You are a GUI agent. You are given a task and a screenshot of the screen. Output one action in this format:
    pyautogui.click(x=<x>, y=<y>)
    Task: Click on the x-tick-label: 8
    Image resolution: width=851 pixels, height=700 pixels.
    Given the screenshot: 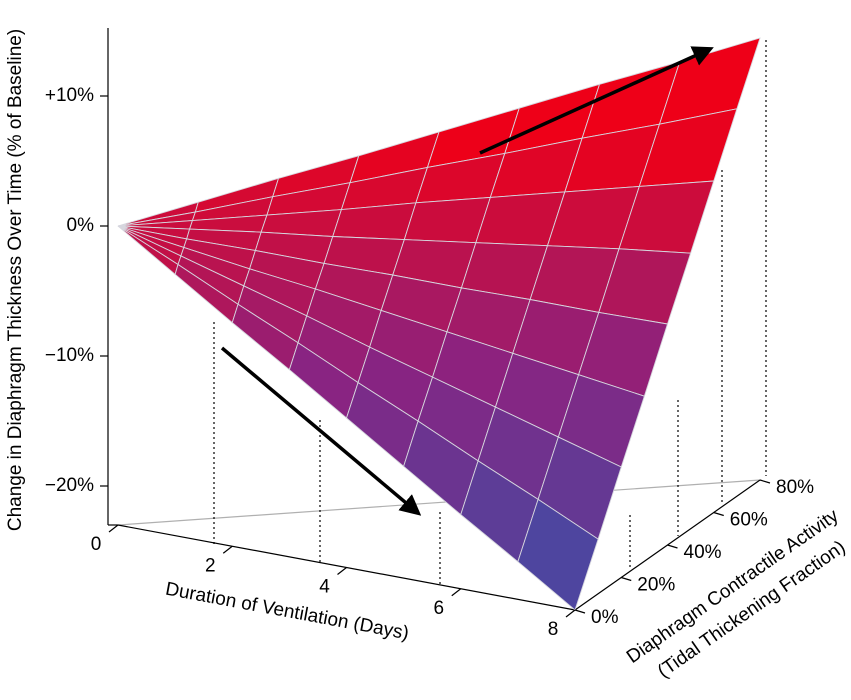 What is the action you would take?
    pyautogui.click(x=553, y=629)
    